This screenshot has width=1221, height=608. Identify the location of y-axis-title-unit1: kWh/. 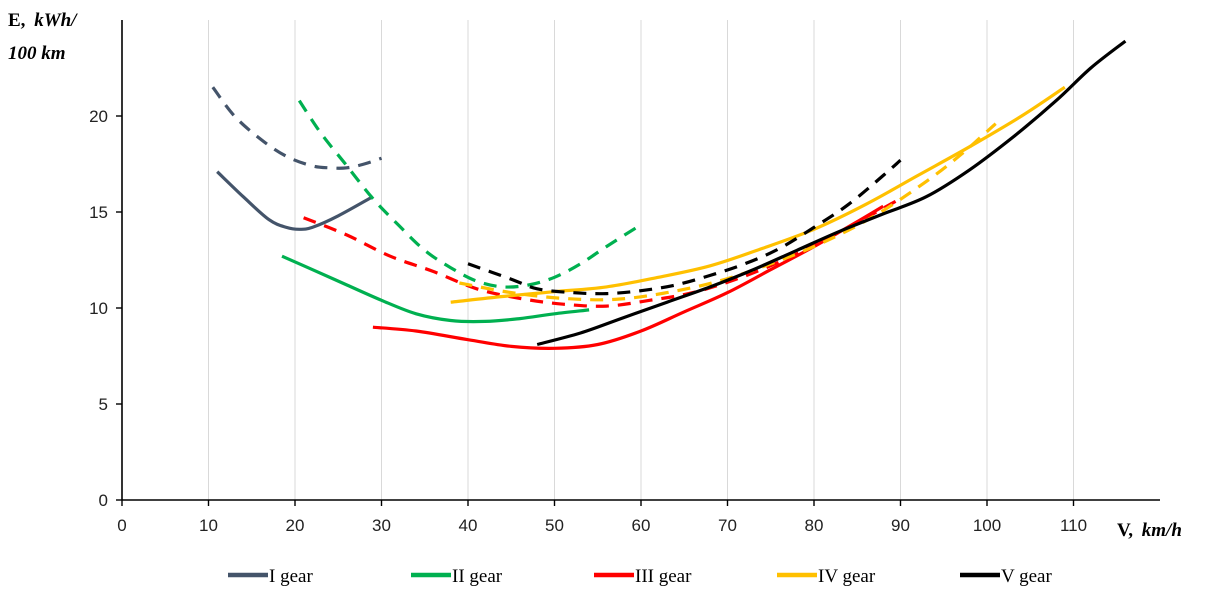
(56, 20).